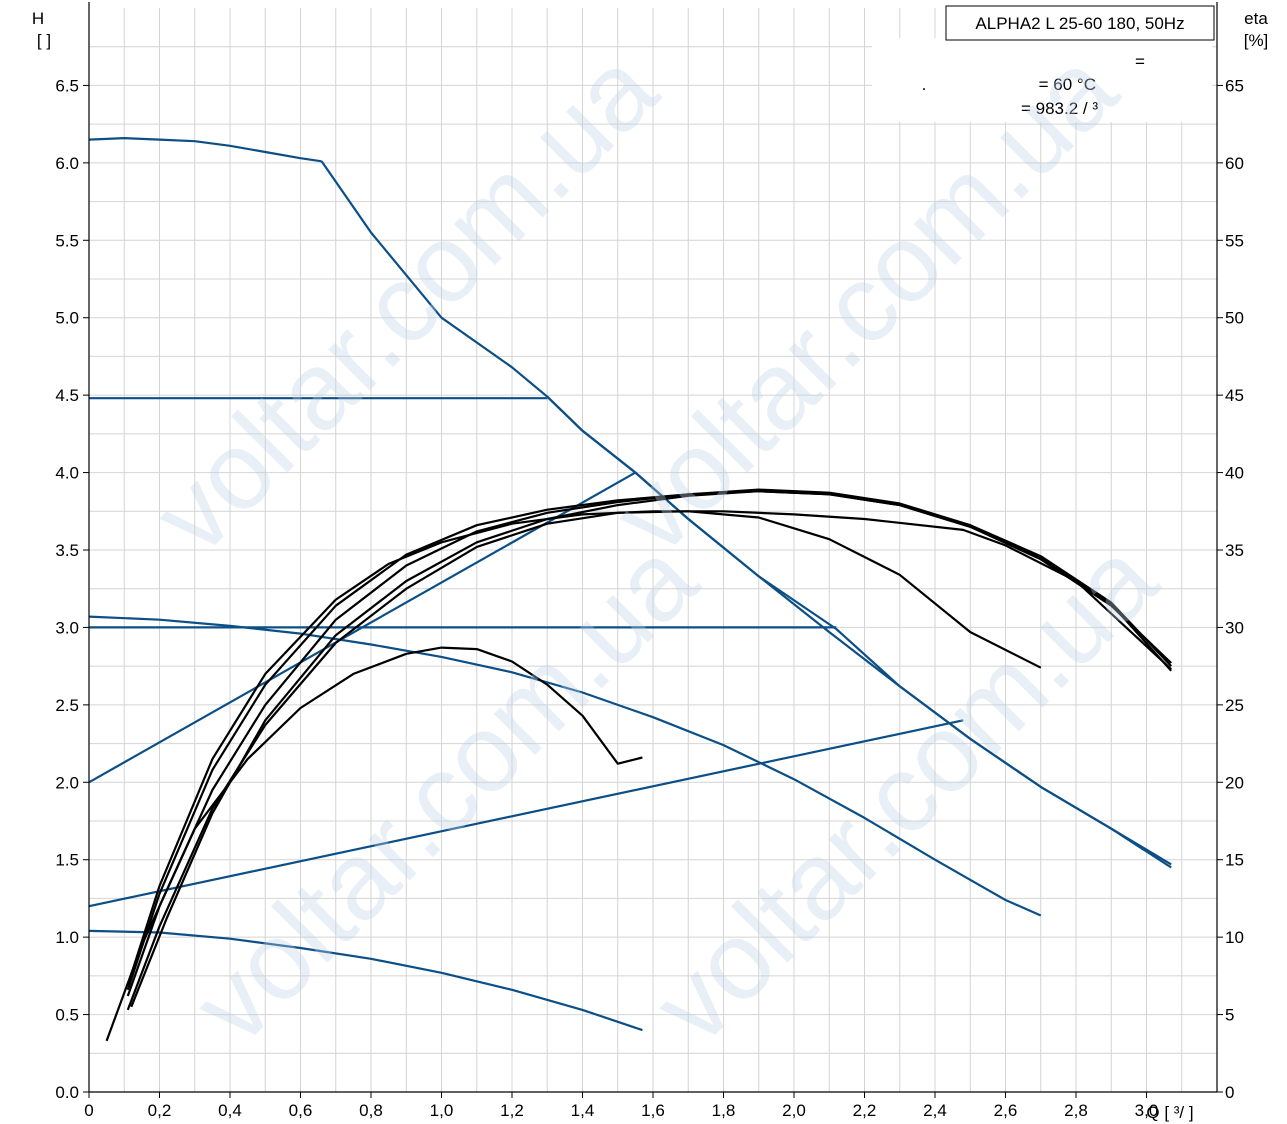  What do you see at coordinates (67, 85) in the screenshot?
I see `y-tick-label: 6.5` at bounding box center [67, 85].